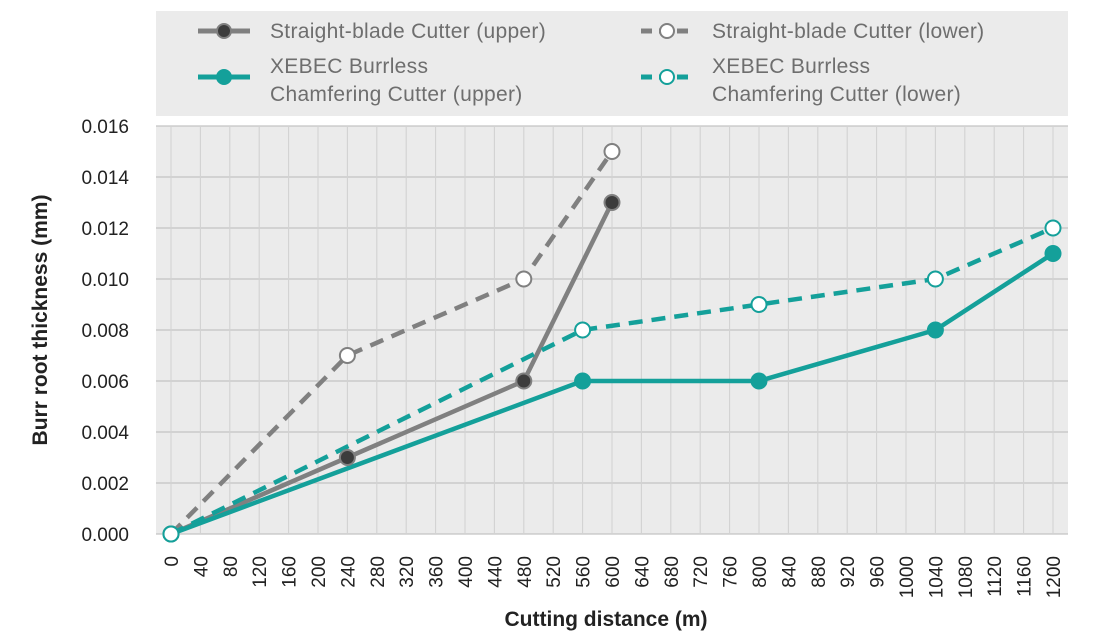 The width and height of the screenshot is (1095, 641). What do you see at coordinates (105, 535) in the screenshot?
I see `y-tick-label: 0.000` at bounding box center [105, 535].